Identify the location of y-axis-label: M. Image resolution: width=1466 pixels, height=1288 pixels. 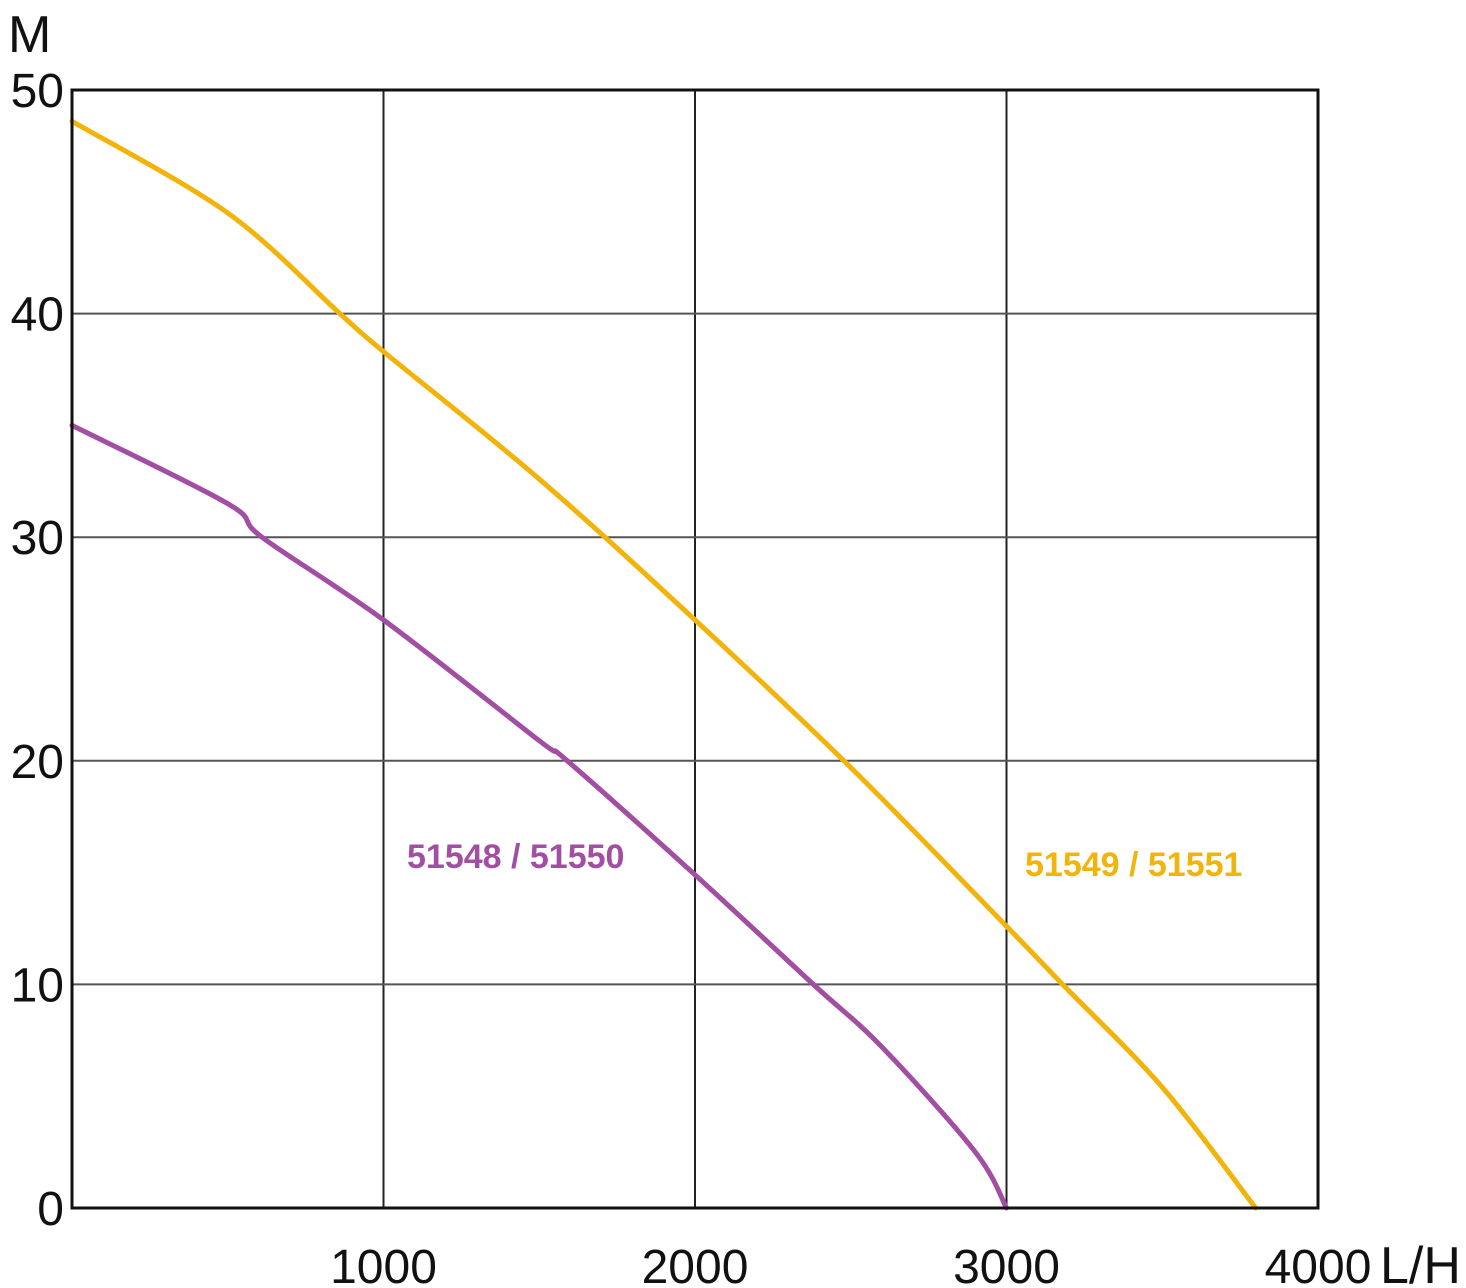
(29, 35).